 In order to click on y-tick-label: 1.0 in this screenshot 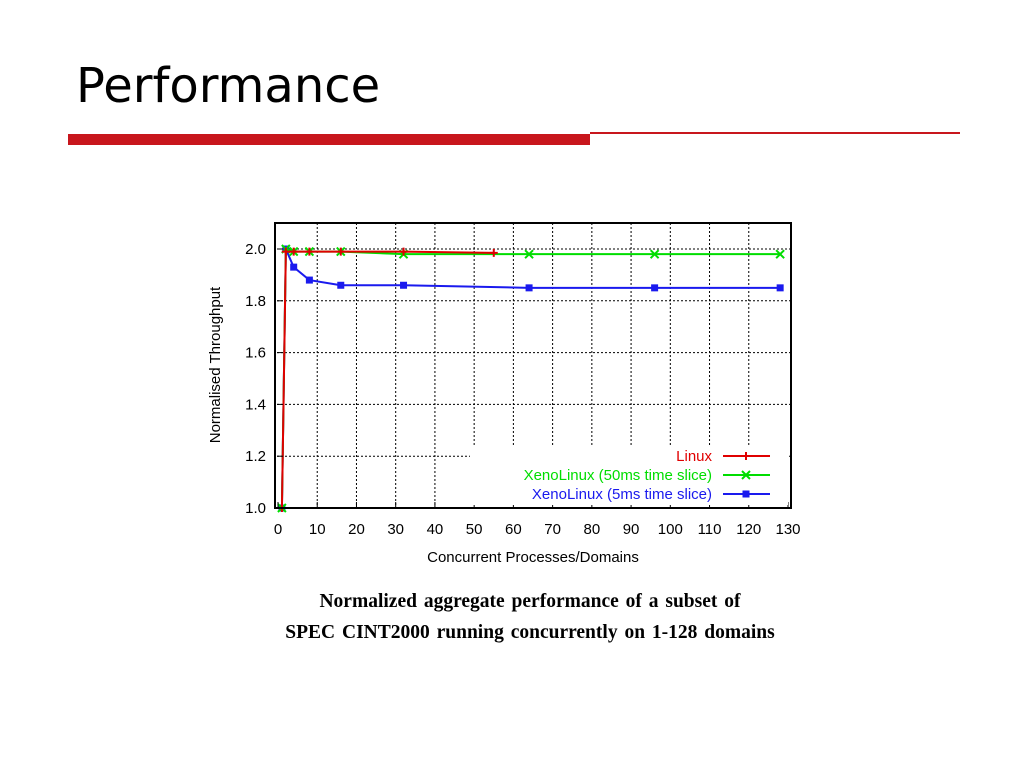, I will do `click(255, 508)`.